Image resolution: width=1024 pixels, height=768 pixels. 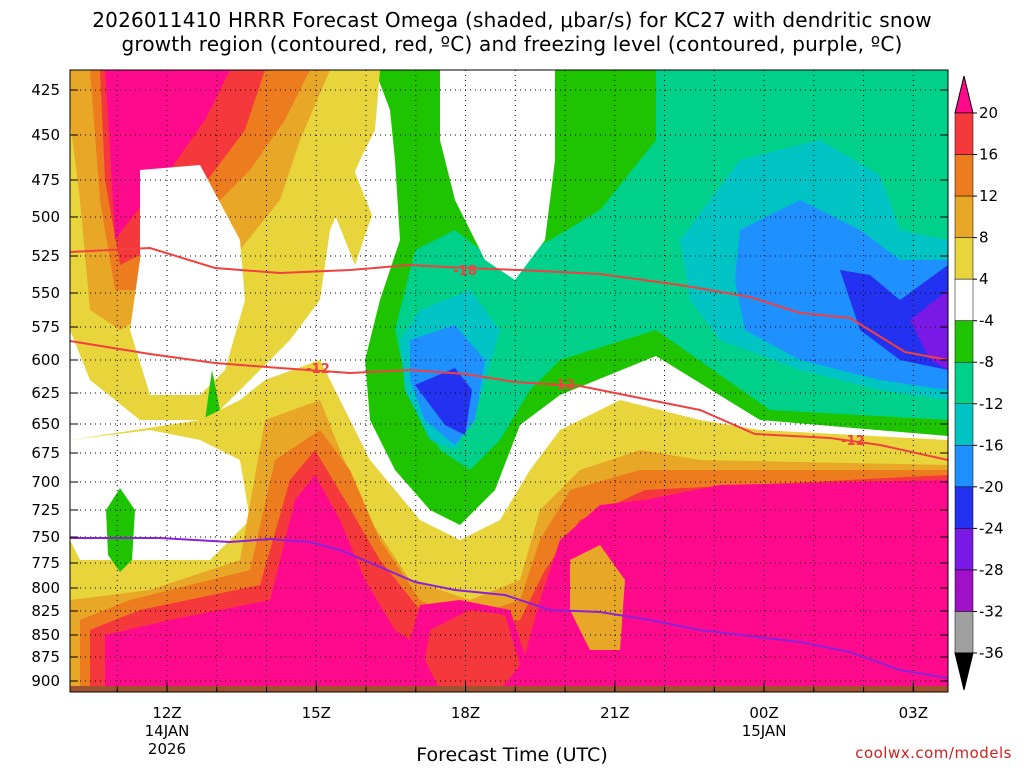 What do you see at coordinates (45, 293) in the screenshot?
I see `y-tick-label: 550` at bounding box center [45, 293].